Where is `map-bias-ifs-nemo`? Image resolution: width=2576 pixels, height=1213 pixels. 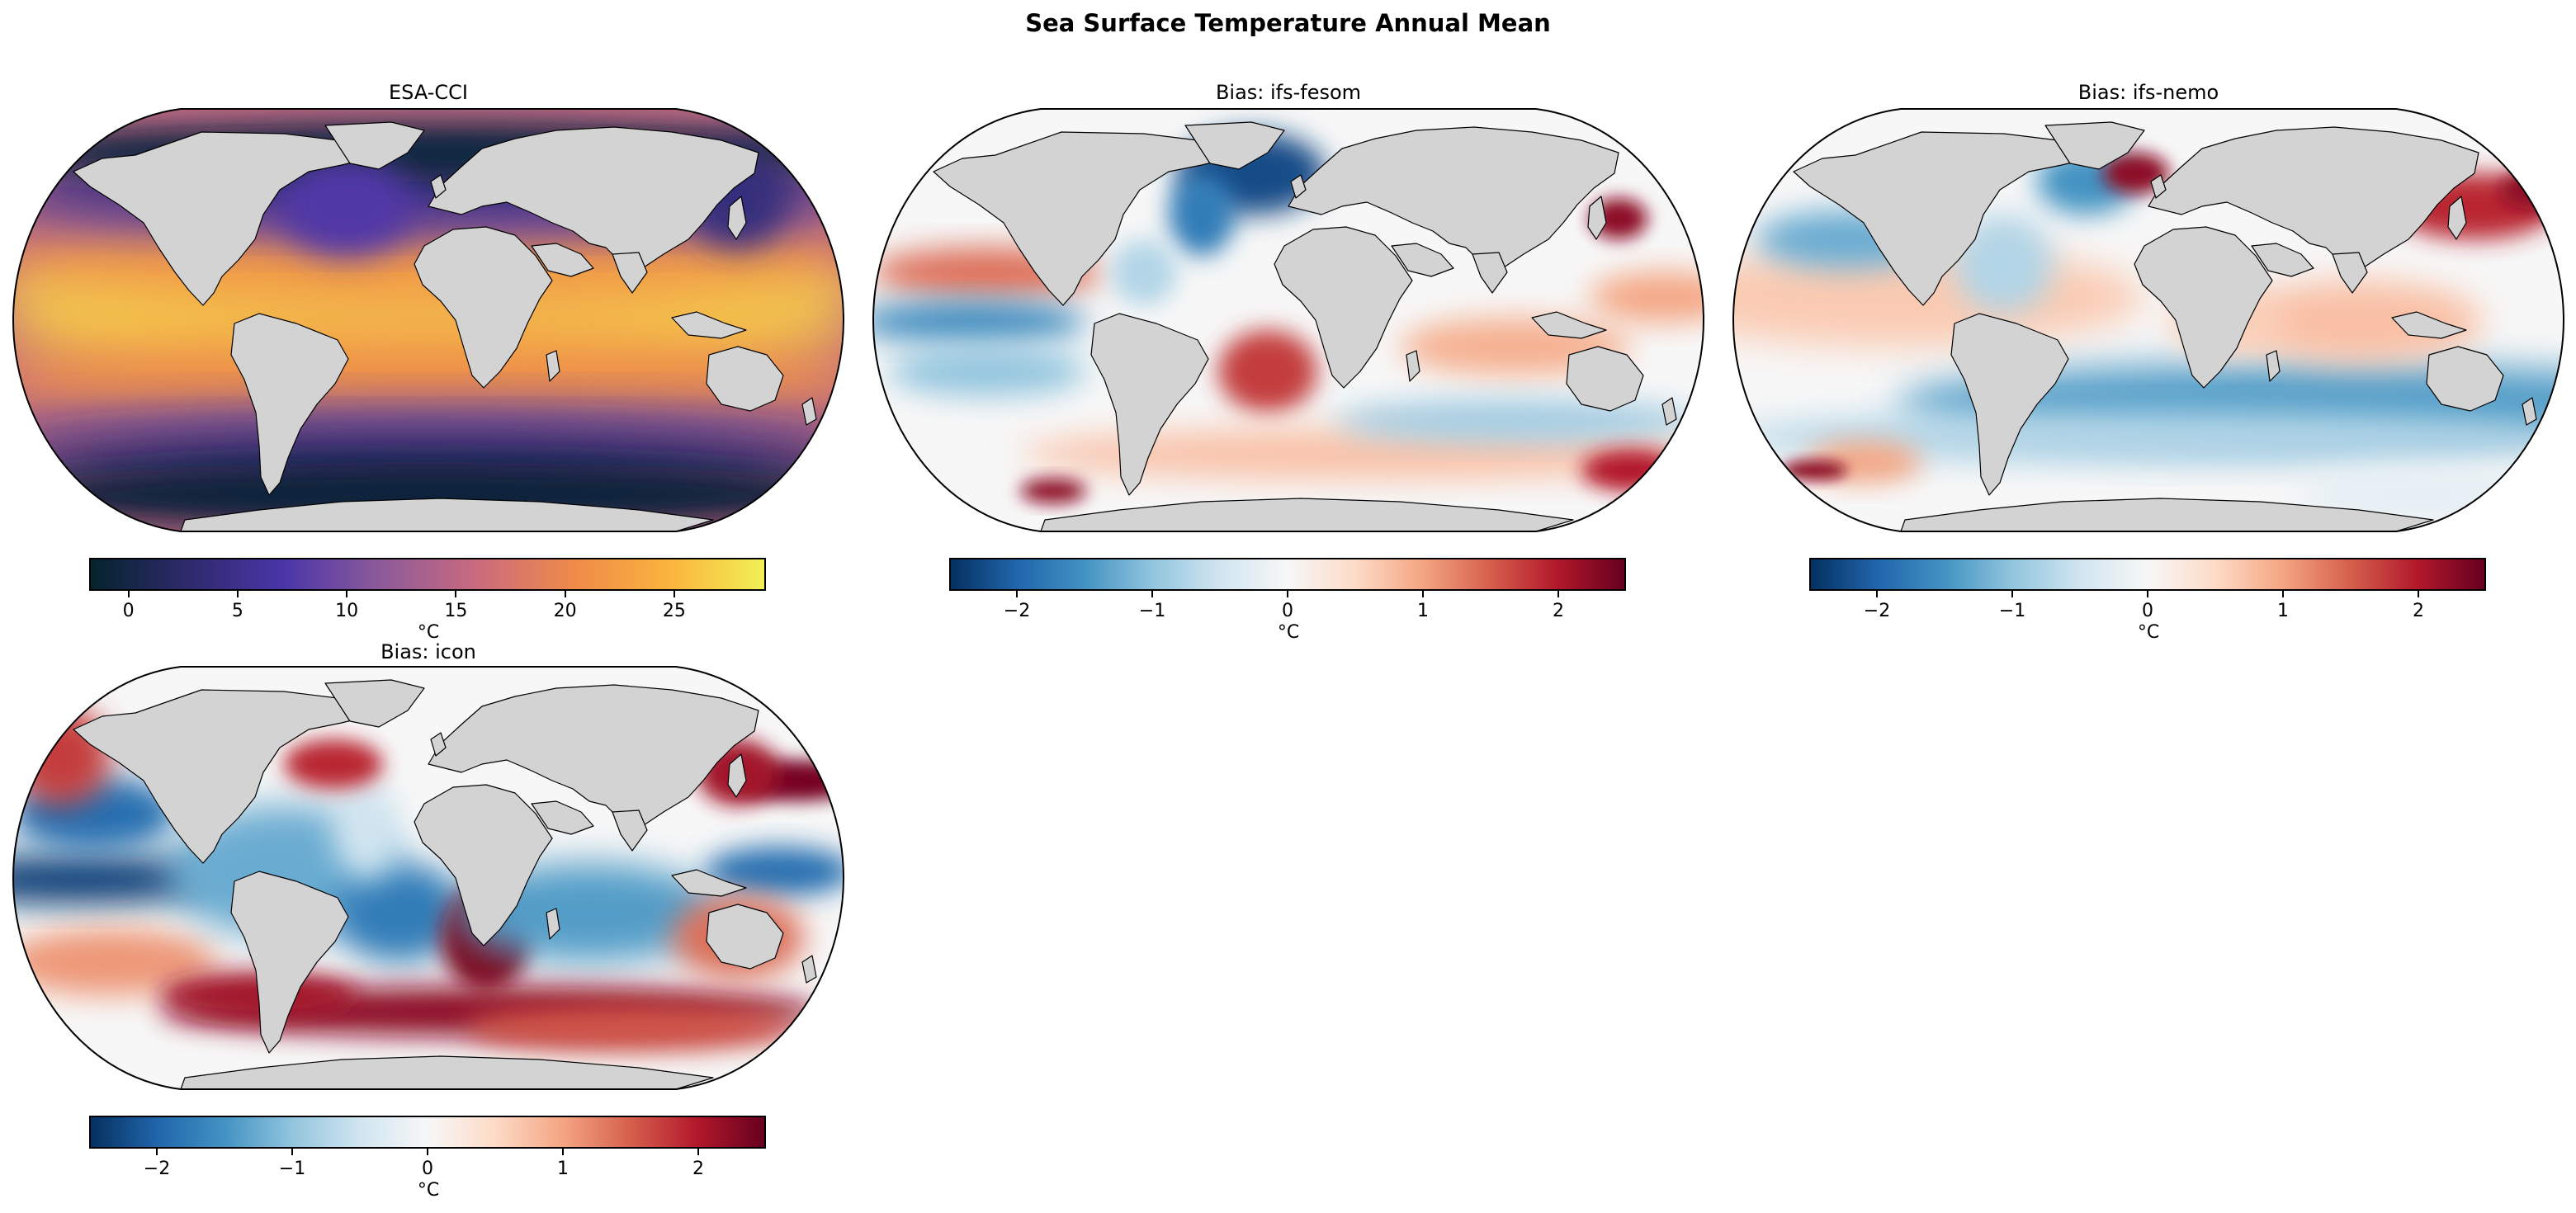 map-bias-ifs-nemo is located at coordinates (2148, 320).